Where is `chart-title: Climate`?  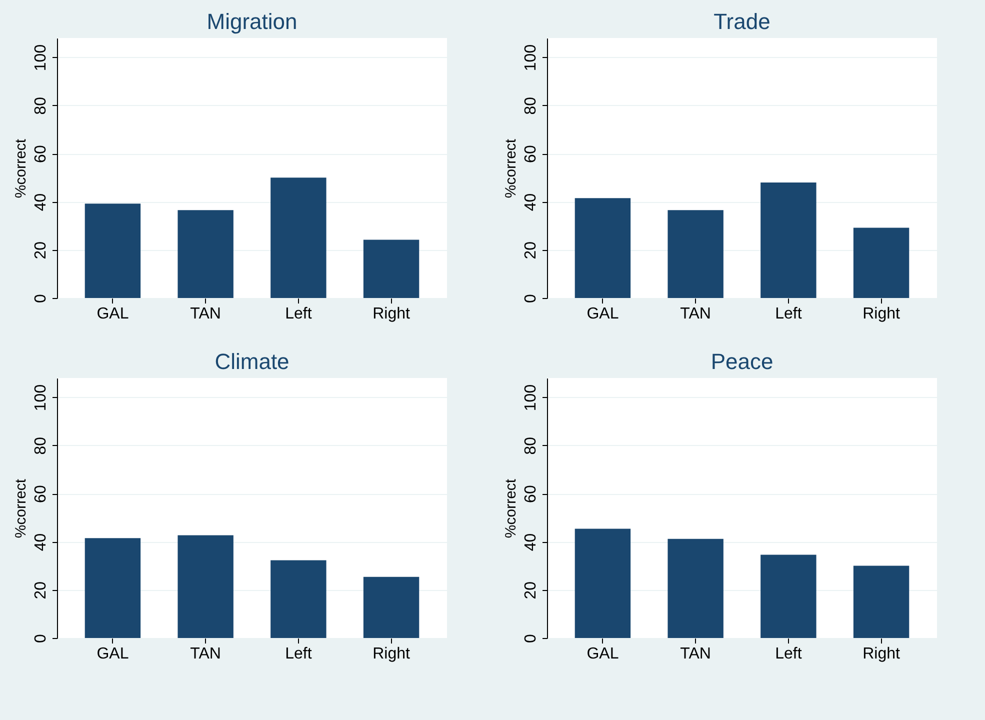 chart-title: Climate is located at coordinates (252, 361).